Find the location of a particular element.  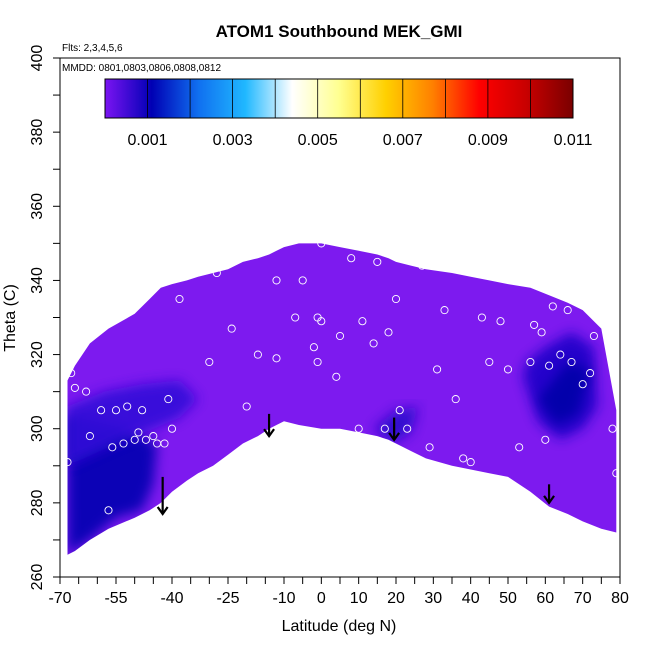

y-tick-label: 360 is located at coordinates (37, 206).